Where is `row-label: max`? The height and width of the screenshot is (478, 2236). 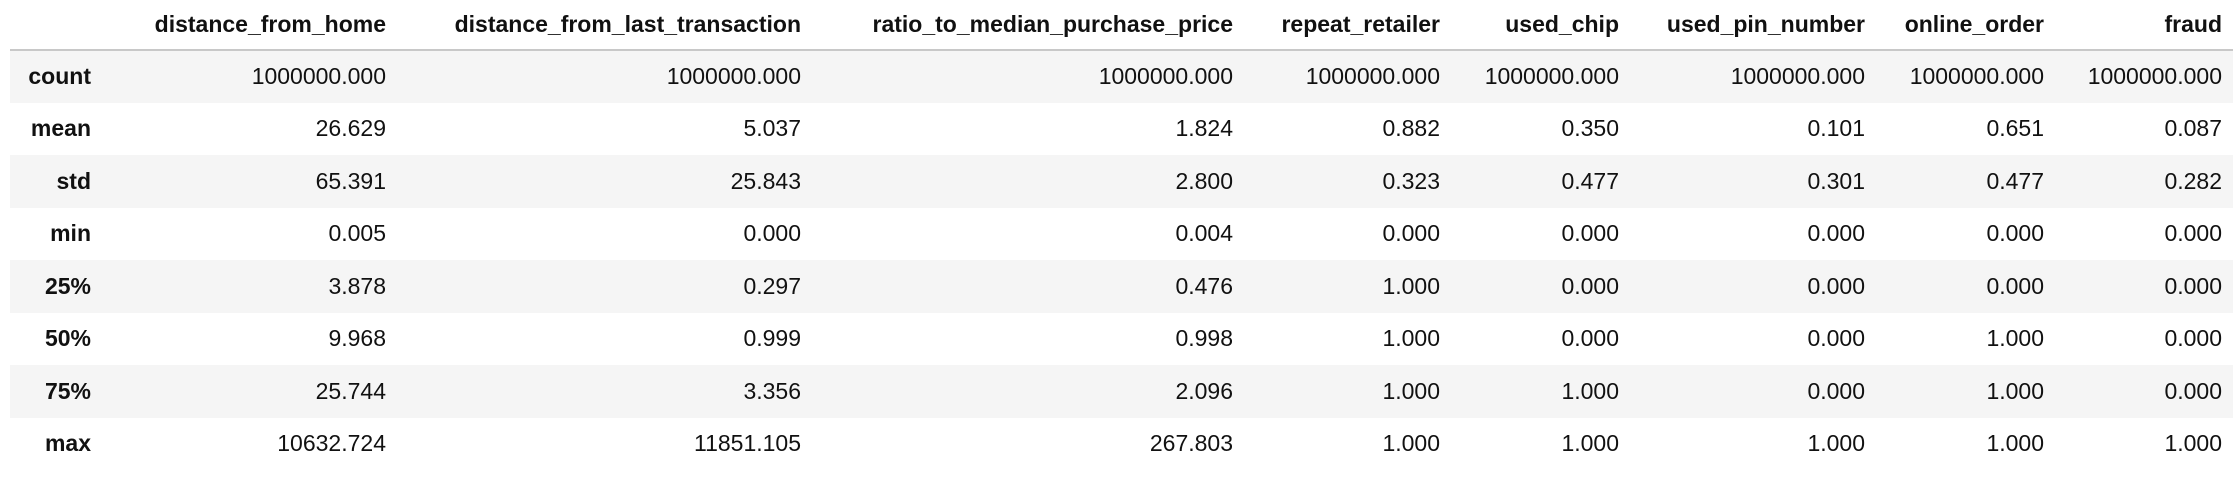 row-label: max is located at coordinates (67, 443).